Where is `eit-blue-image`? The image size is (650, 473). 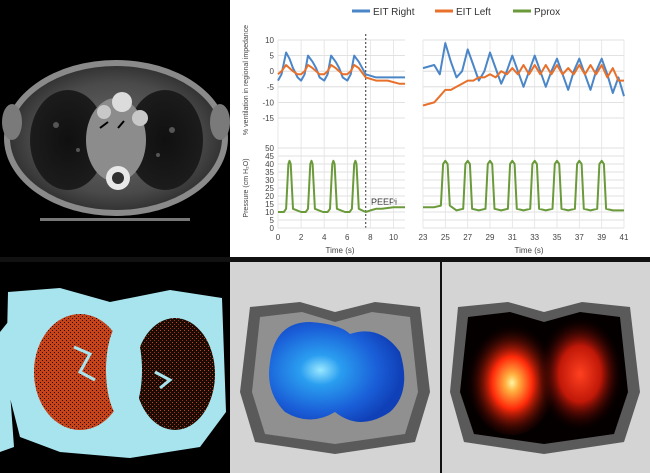
eit-blue-image is located at coordinates (335, 367).